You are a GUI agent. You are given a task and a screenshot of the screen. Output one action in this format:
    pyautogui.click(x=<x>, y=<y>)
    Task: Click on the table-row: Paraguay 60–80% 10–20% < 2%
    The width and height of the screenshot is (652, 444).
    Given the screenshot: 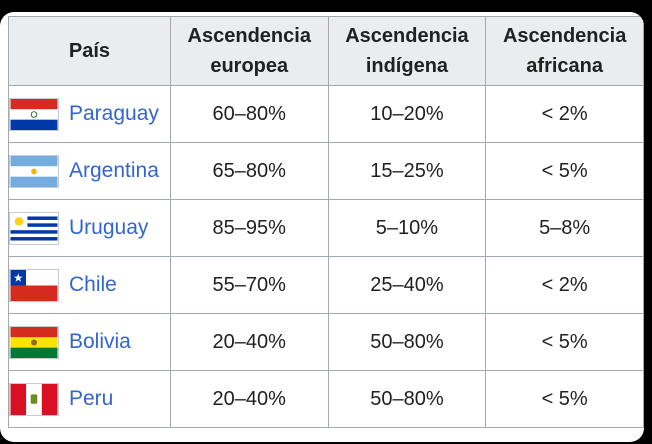 What is the action you would take?
    pyautogui.click(x=326, y=114)
    